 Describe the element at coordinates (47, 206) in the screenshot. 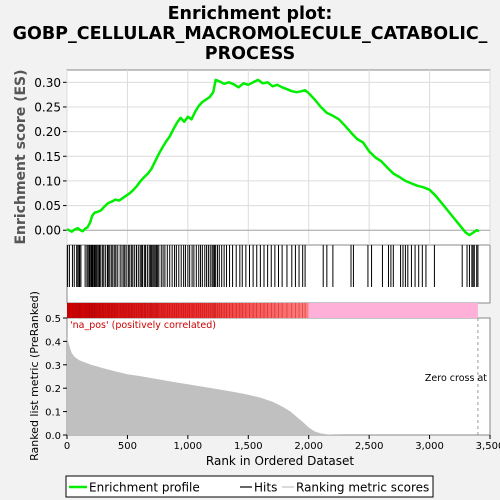

I see `es-y-tick-label: 0.05` at that location.